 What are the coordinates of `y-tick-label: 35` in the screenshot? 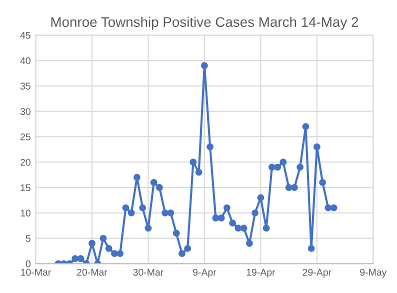 It's located at (25, 86).